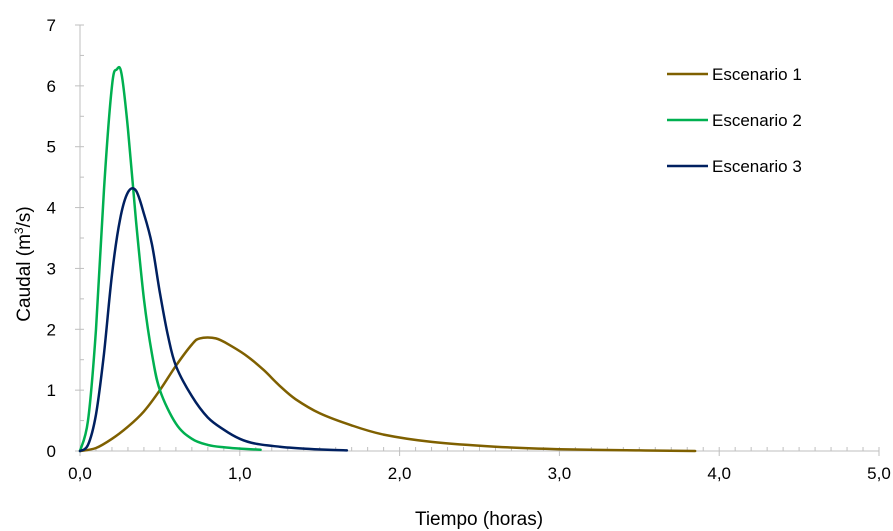 The height and width of the screenshot is (531, 893). I want to click on y-axis-title: Caudal (m3/s), so click(23, 263).